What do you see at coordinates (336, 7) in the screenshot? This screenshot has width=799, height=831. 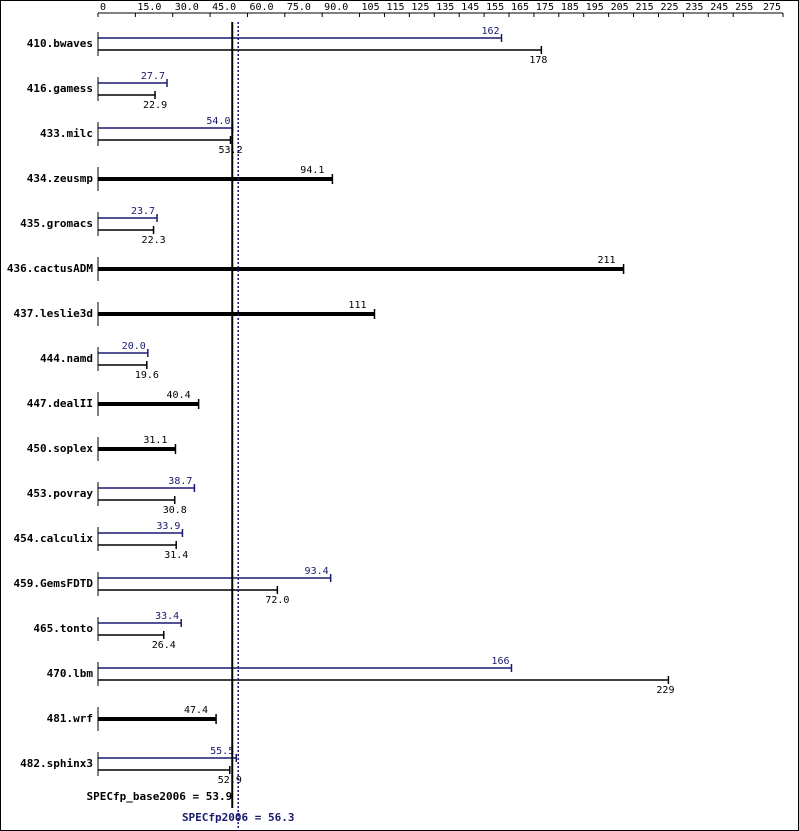 I see `x-tick-label: 90.0` at bounding box center [336, 7].